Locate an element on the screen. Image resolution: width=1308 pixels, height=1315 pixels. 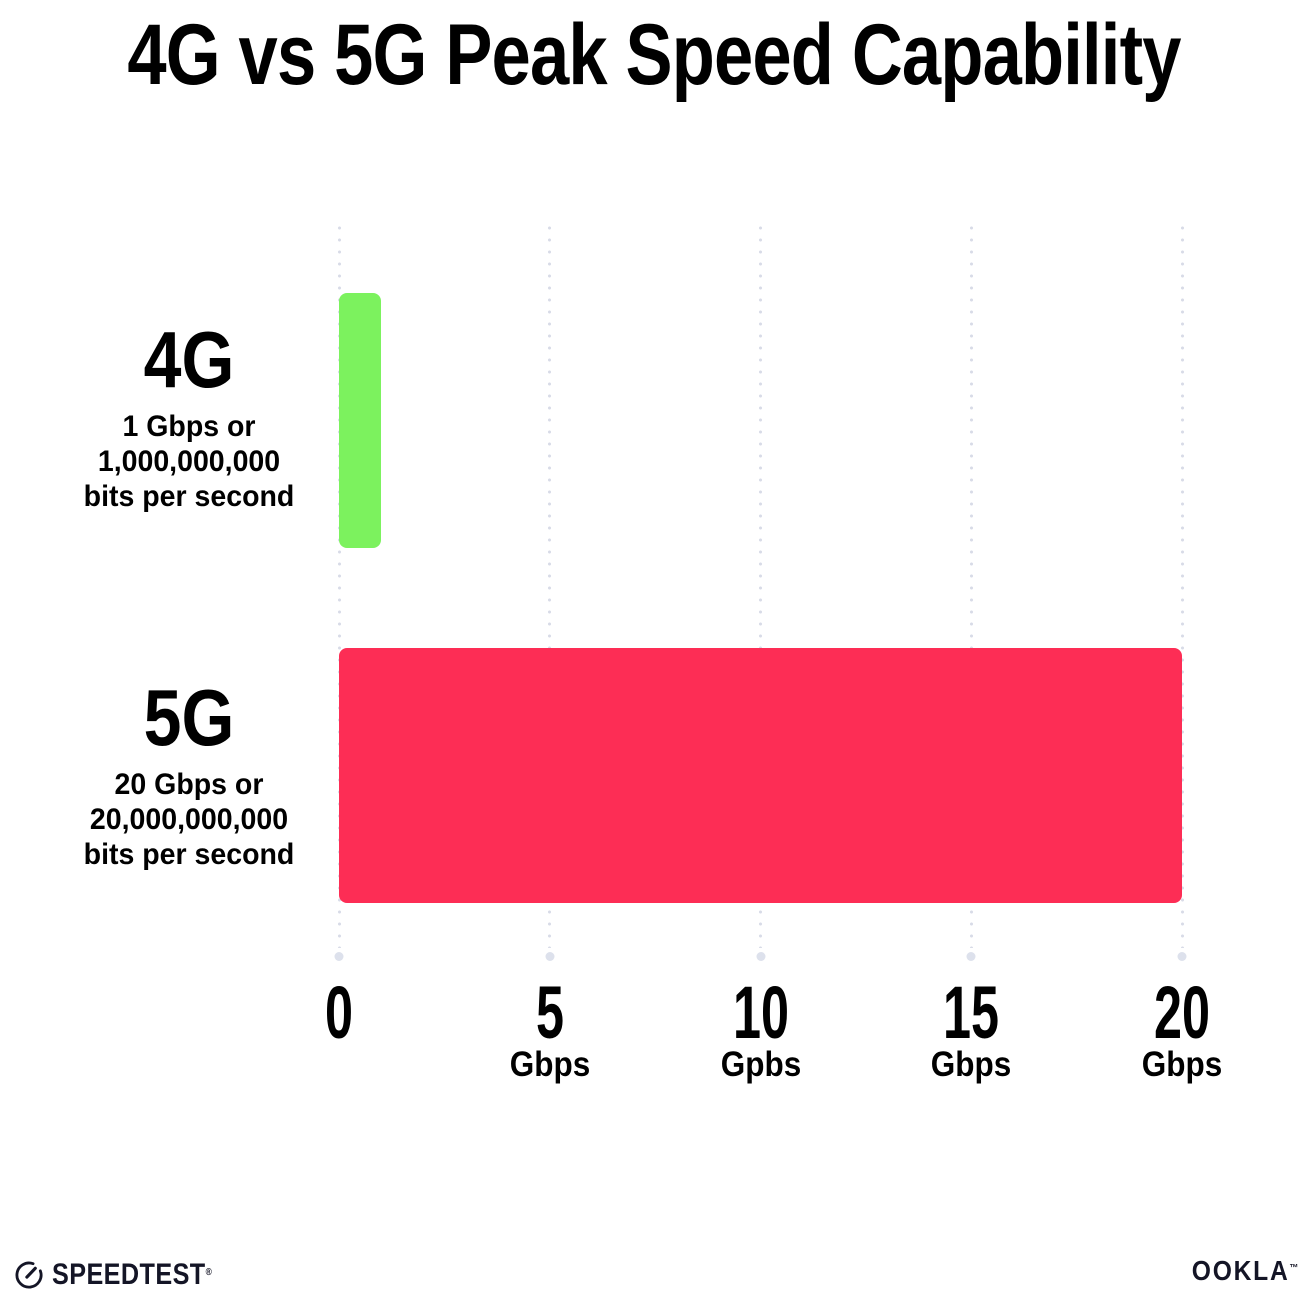
speedtest-logo-text: SPEEDTEST® is located at coordinates (132, 1274).